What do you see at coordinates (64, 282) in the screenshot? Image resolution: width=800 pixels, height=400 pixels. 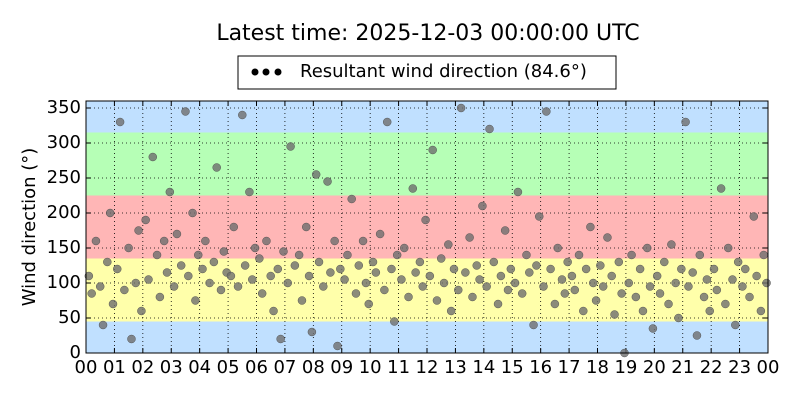 I see `y-tick-label: 100` at bounding box center [64, 282].